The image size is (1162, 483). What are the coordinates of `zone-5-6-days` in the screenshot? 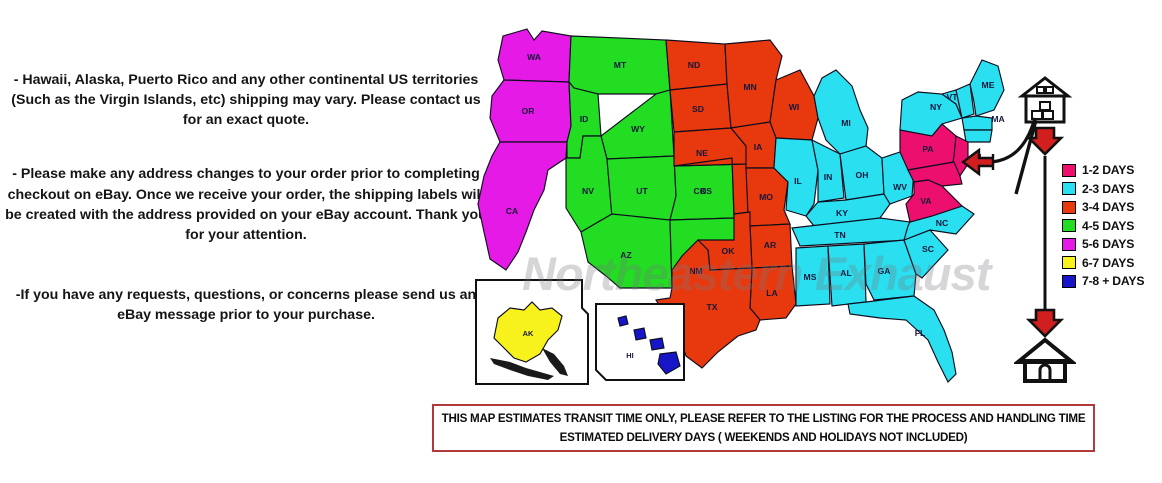 It's located at (524, 149).